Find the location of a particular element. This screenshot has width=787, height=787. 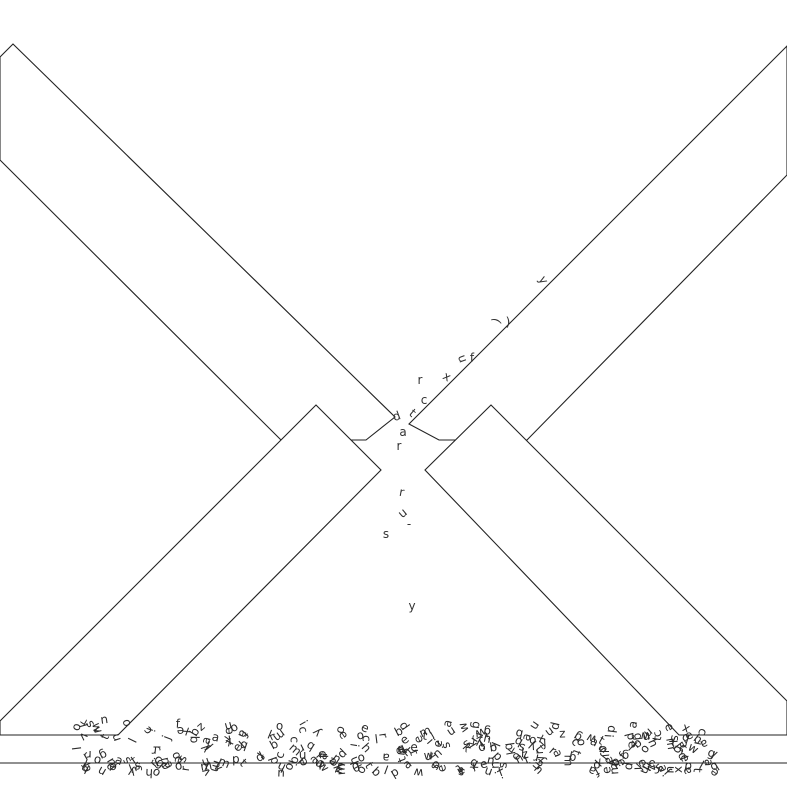

pile-letter: f is located at coordinates (178, 724).